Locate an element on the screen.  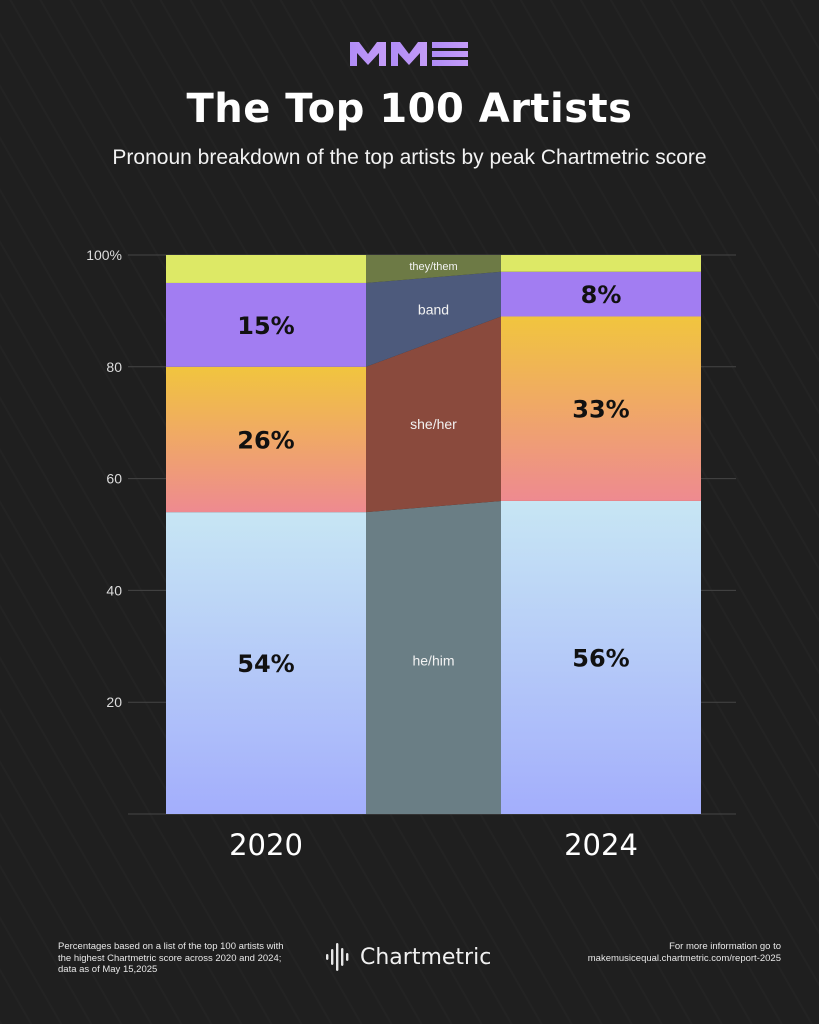
soundwave-icon is located at coordinates (337, 957).